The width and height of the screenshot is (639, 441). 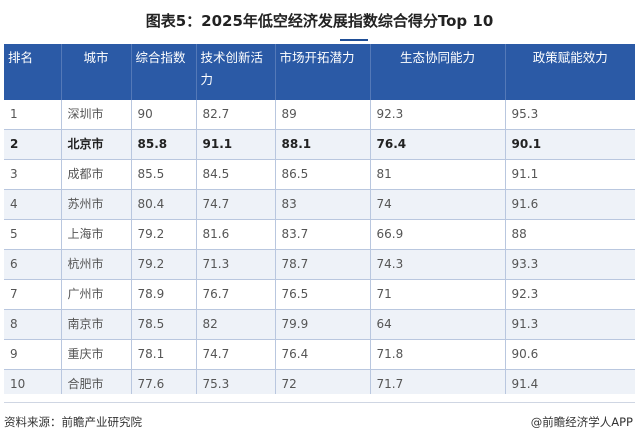 I want to click on table-cell: 7, so click(x=33, y=294).